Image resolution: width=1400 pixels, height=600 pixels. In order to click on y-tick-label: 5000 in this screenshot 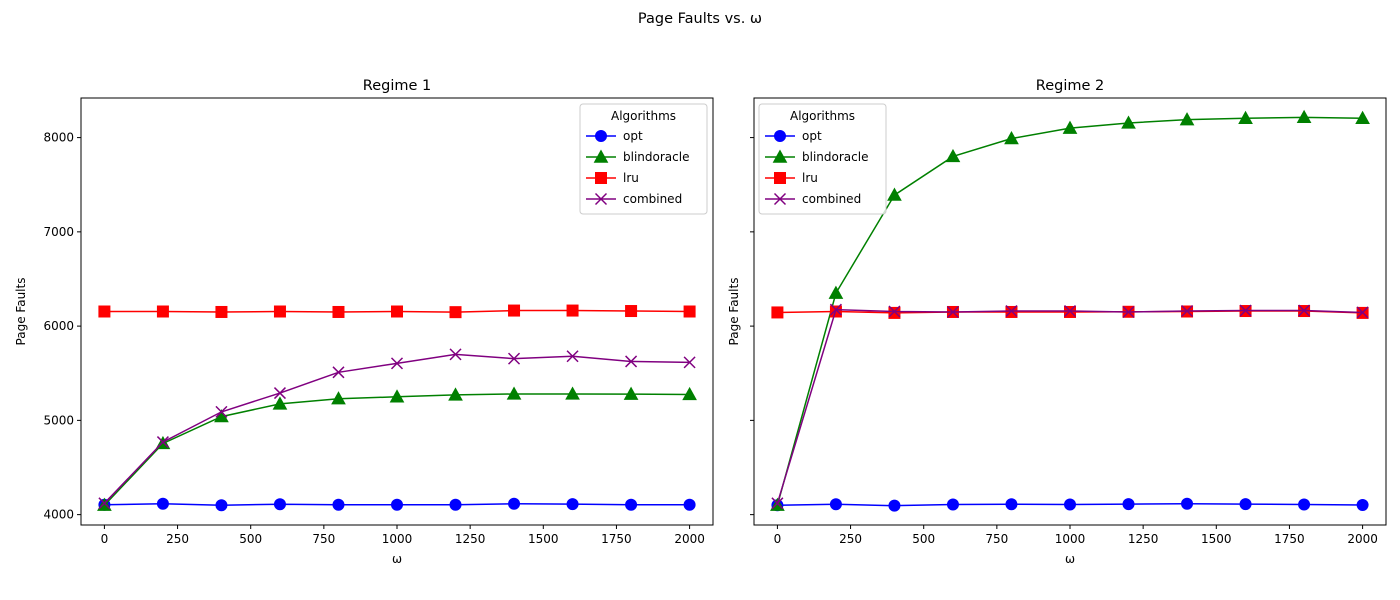, I will do `click(58, 420)`.